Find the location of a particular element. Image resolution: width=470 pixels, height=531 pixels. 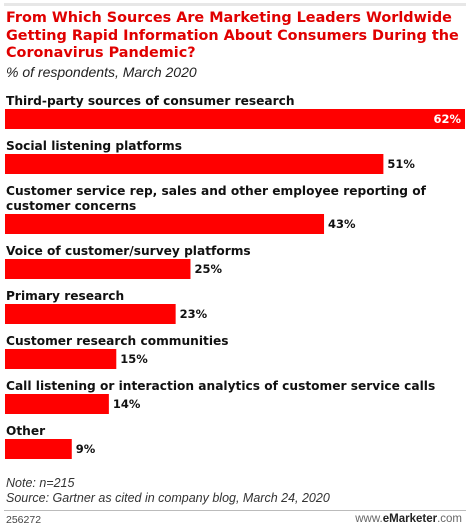

brand-prefix: www. is located at coordinates (369, 519).